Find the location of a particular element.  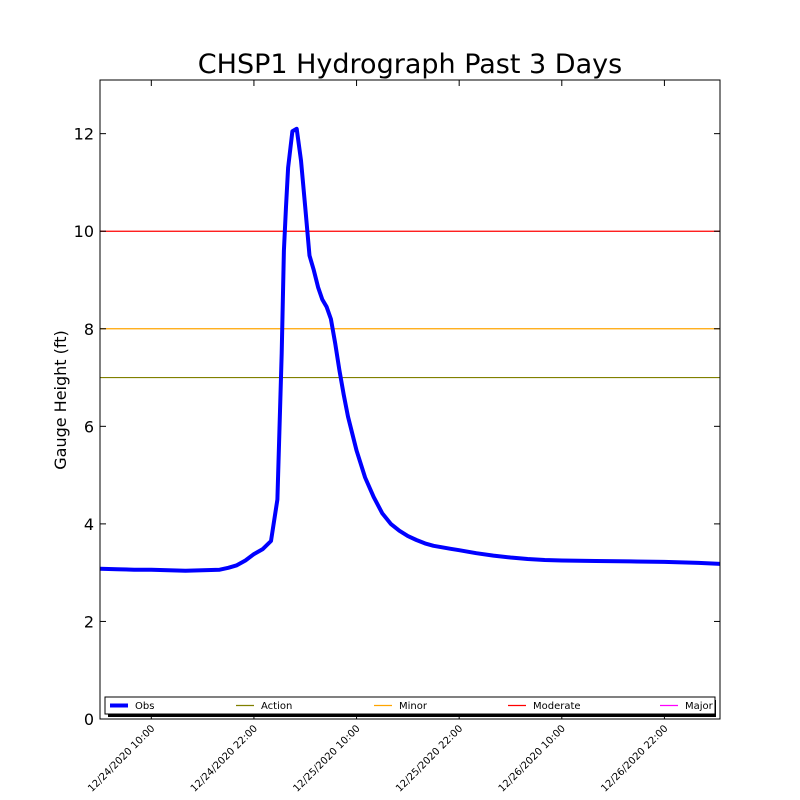

y-tick-label: 2 is located at coordinates (89, 621).